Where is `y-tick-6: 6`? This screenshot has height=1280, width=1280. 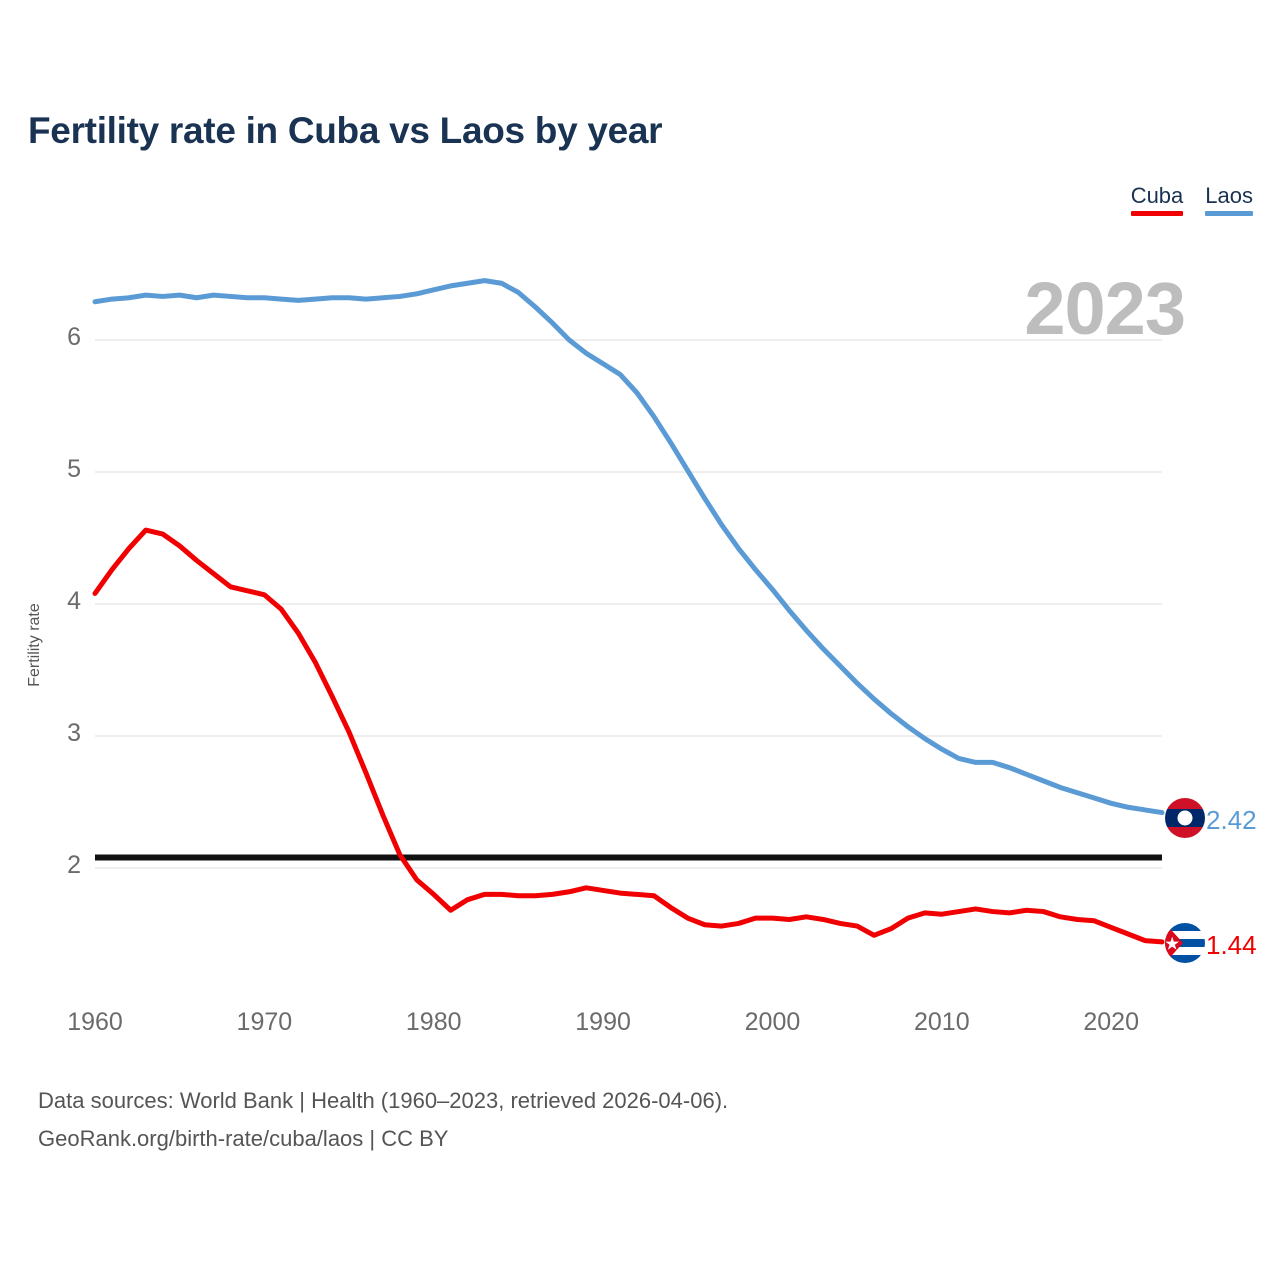 y-tick-6: 6 is located at coordinates (74, 337).